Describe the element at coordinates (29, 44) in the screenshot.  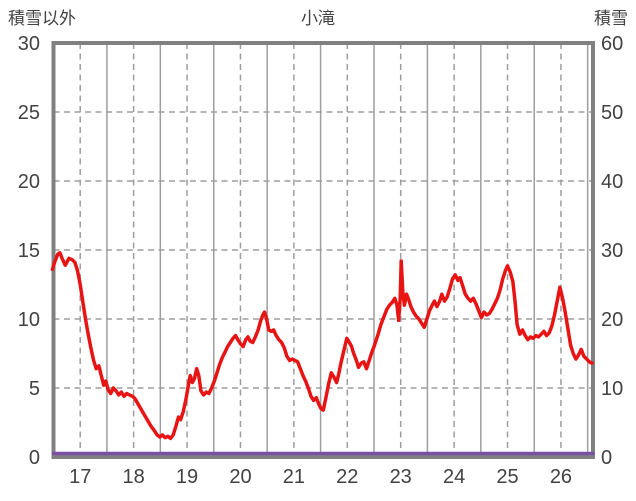
I see `left-y-tick-label: 30` at that location.